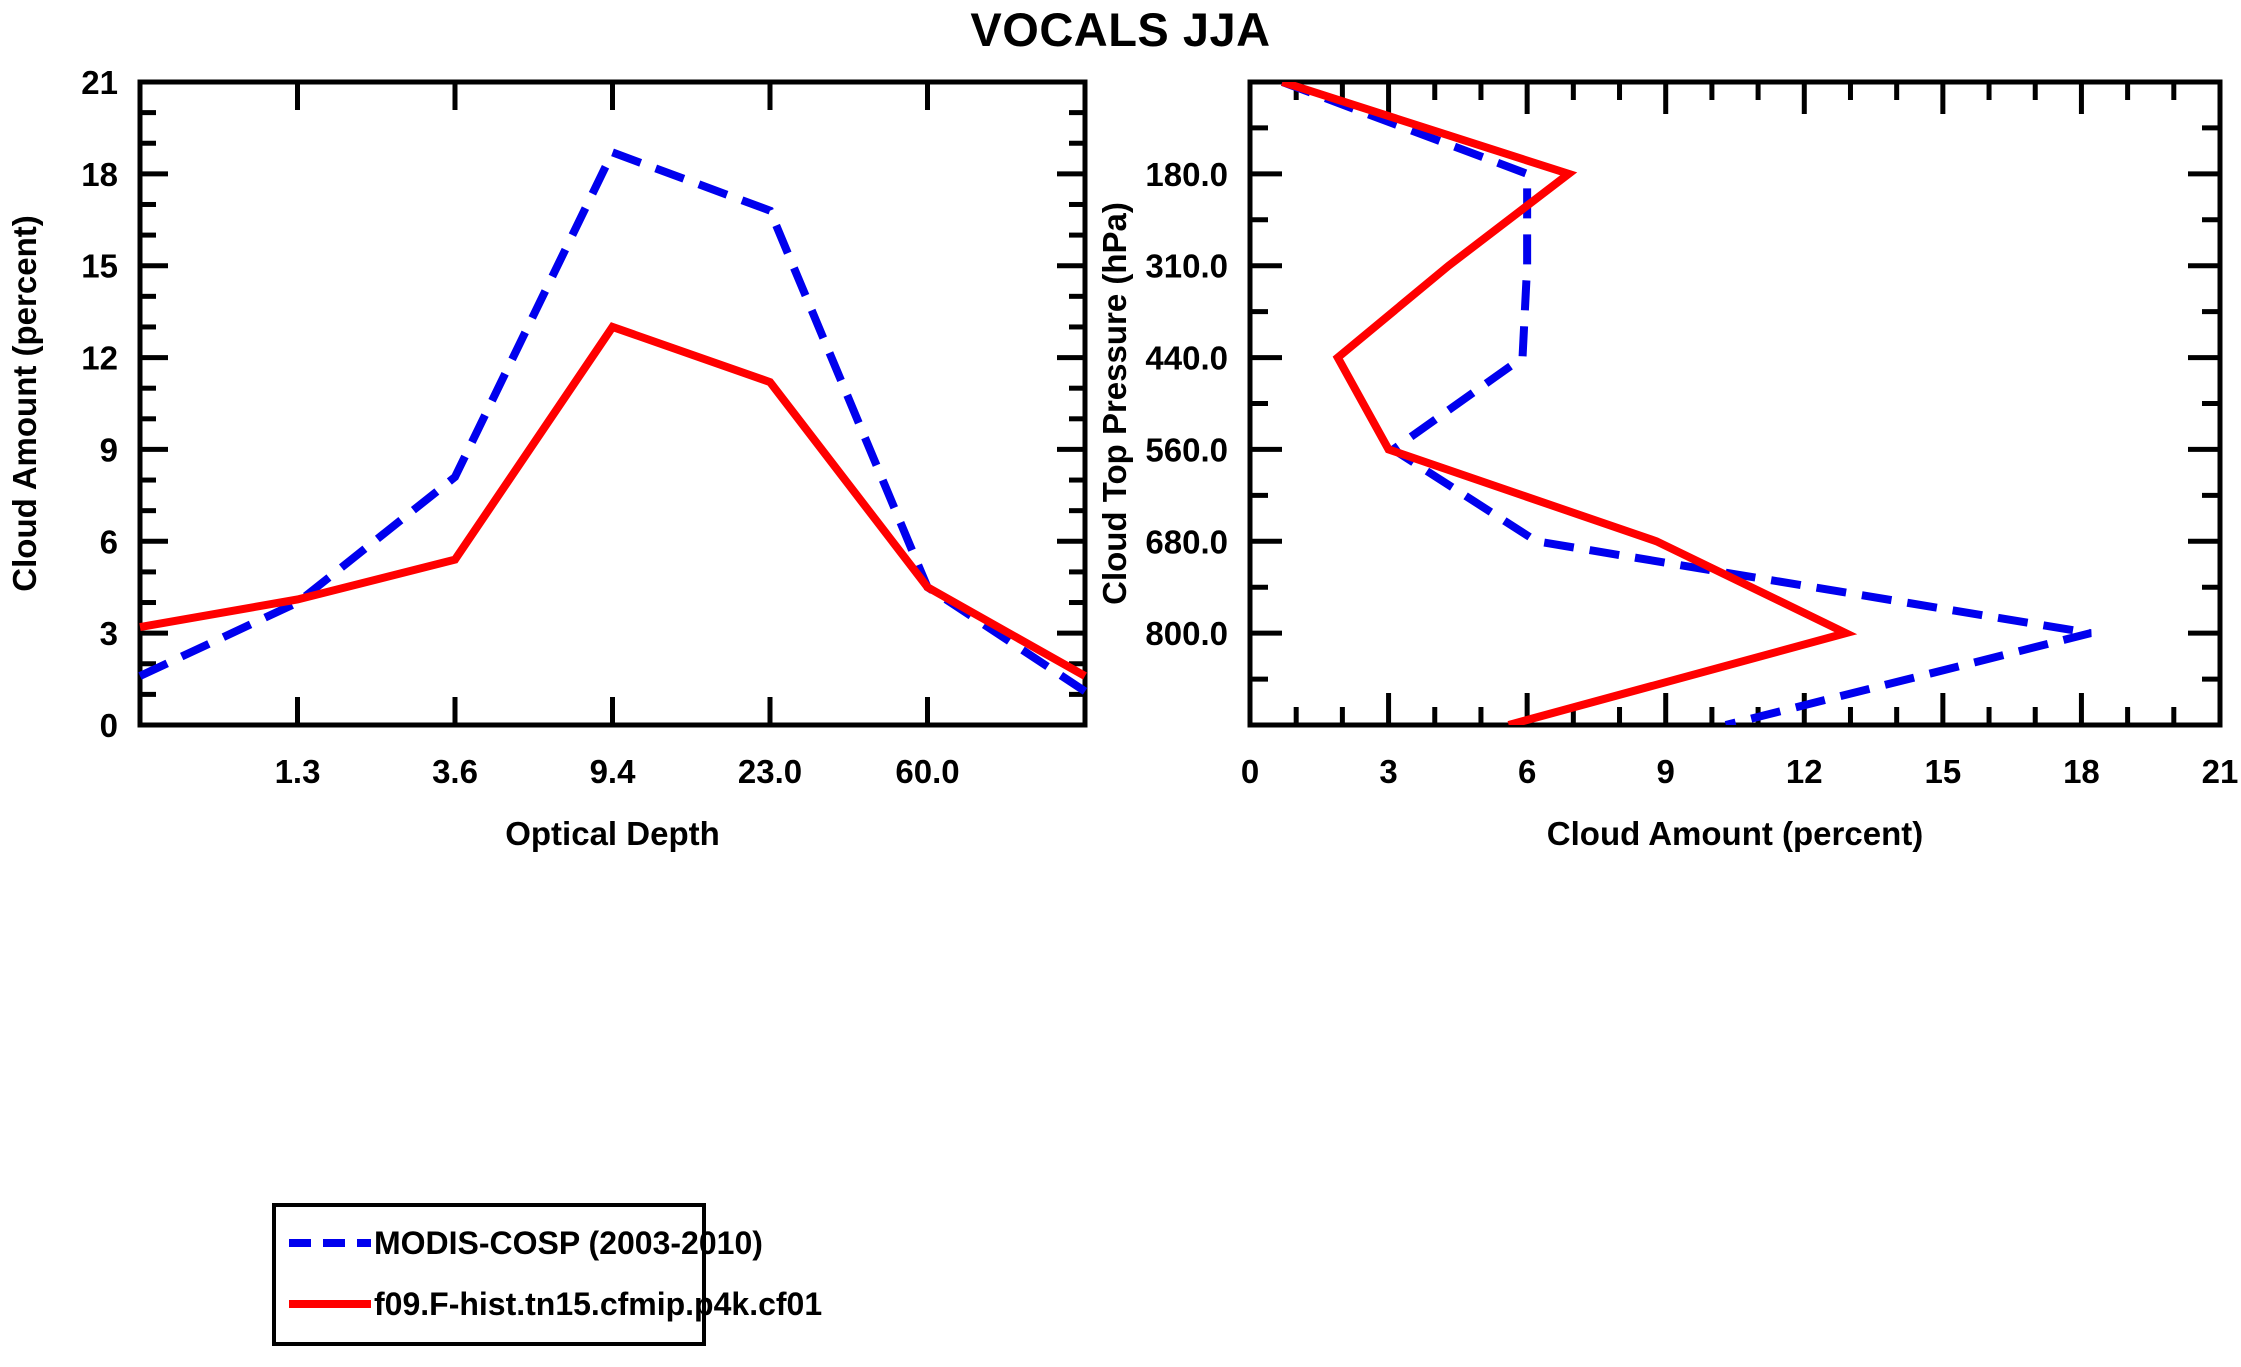 The width and height of the screenshot is (2241, 1367). I want to click on legend-line-solid-icon, so click(330, 1304).